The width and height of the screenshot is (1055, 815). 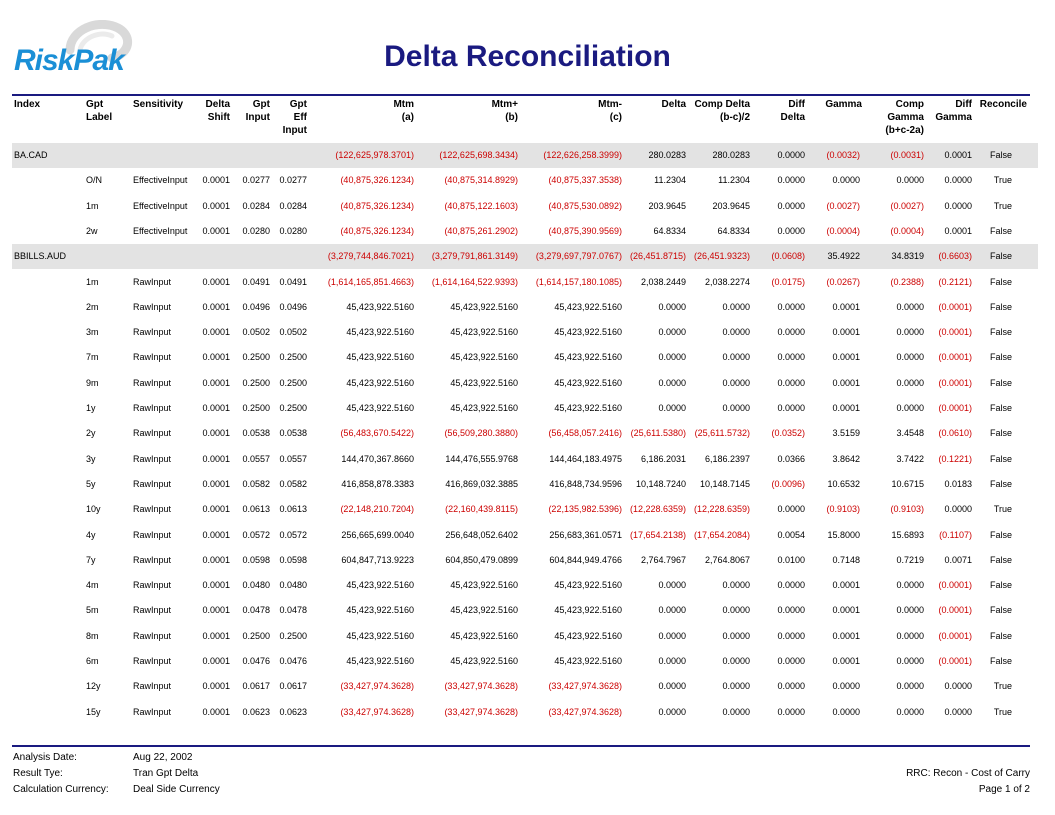 What do you see at coordinates (92, 661) in the screenshot?
I see `cell-gpt-label: 6m` at bounding box center [92, 661].